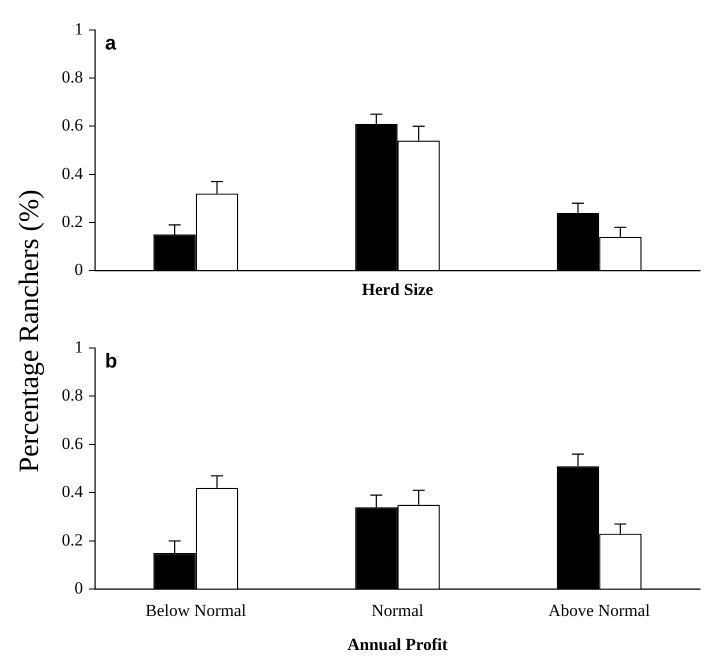 The height and width of the screenshot is (660, 713). Describe the element at coordinates (397, 644) in the screenshot. I see `x-axis-title: Annual Profit` at that location.